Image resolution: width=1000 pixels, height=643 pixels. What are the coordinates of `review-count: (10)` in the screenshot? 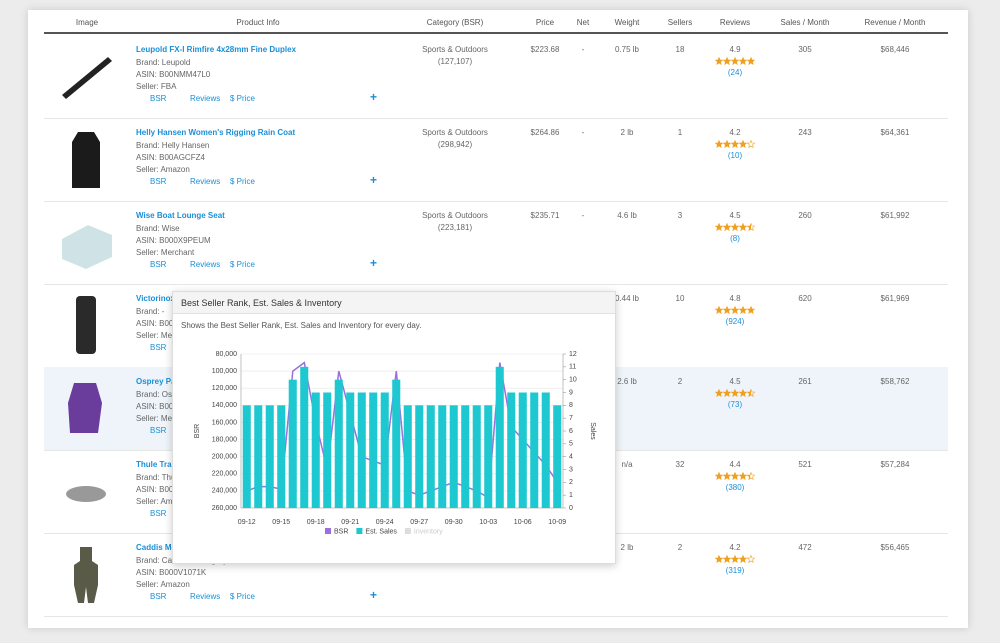 It's located at (735, 155).